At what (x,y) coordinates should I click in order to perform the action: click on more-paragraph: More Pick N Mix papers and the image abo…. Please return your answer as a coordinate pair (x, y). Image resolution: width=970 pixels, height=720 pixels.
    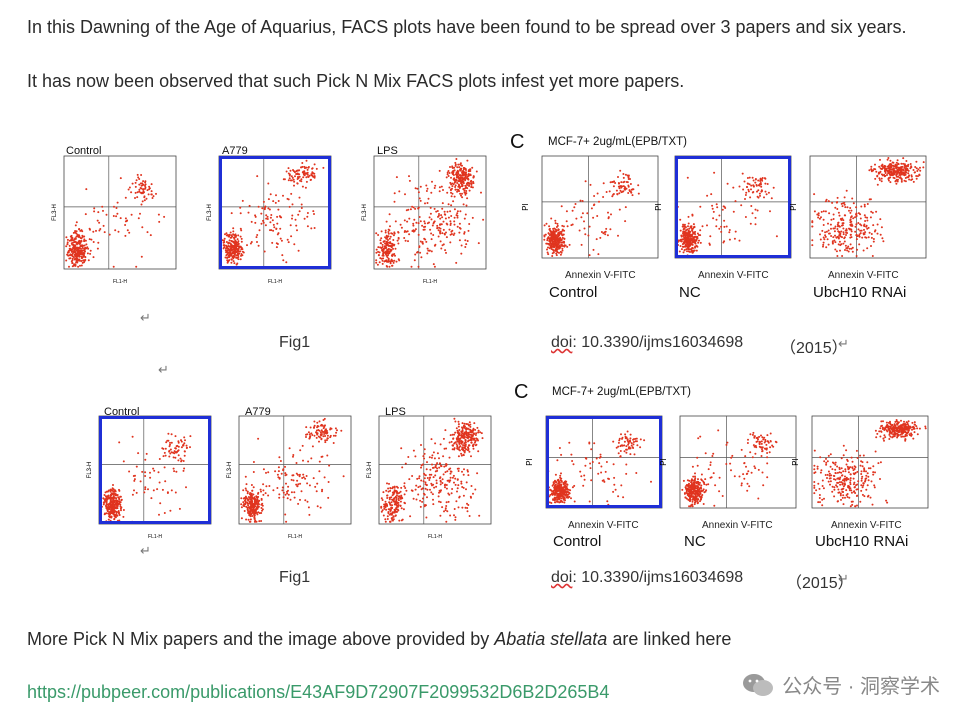
    Looking at the image, I should click on (379, 639).